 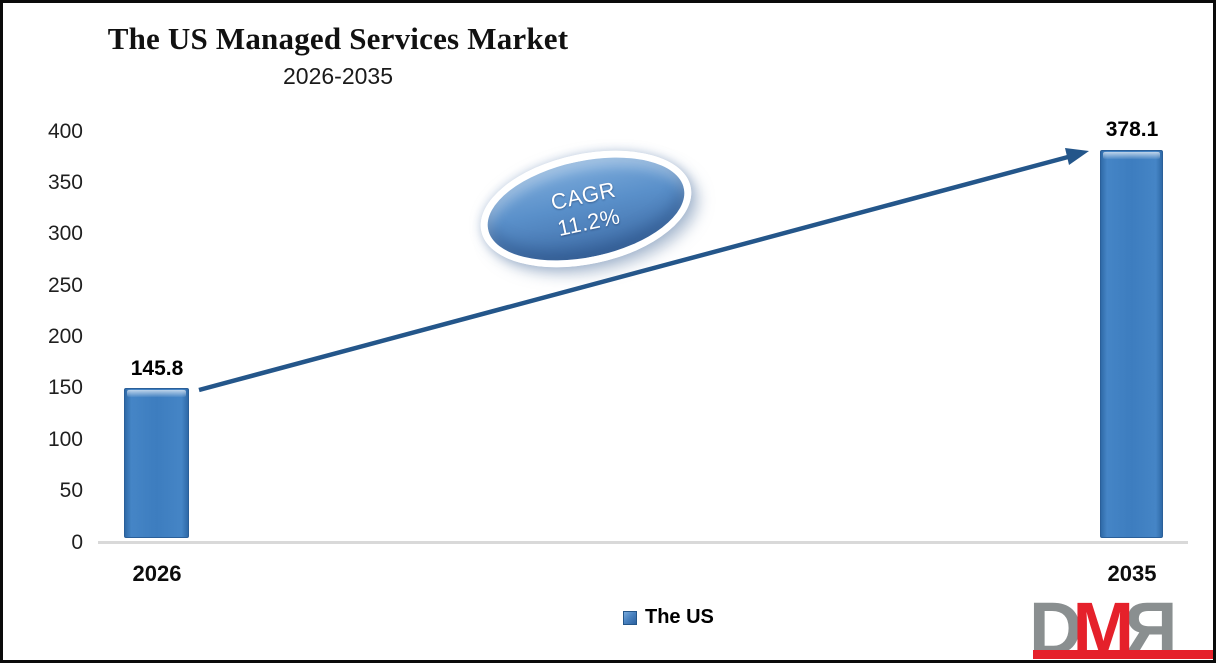 What do you see at coordinates (157, 573) in the screenshot?
I see `category-label-2026: 2026` at bounding box center [157, 573].